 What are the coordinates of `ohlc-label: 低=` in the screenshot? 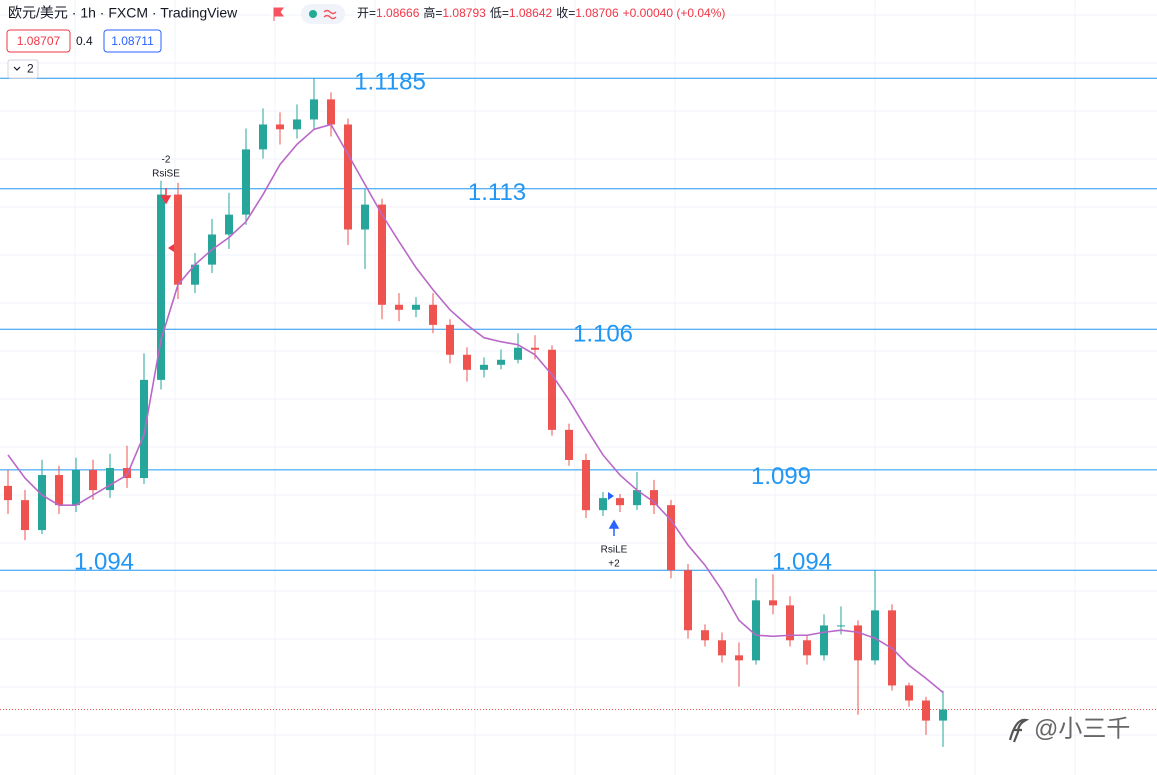 It's located at (499, 13).